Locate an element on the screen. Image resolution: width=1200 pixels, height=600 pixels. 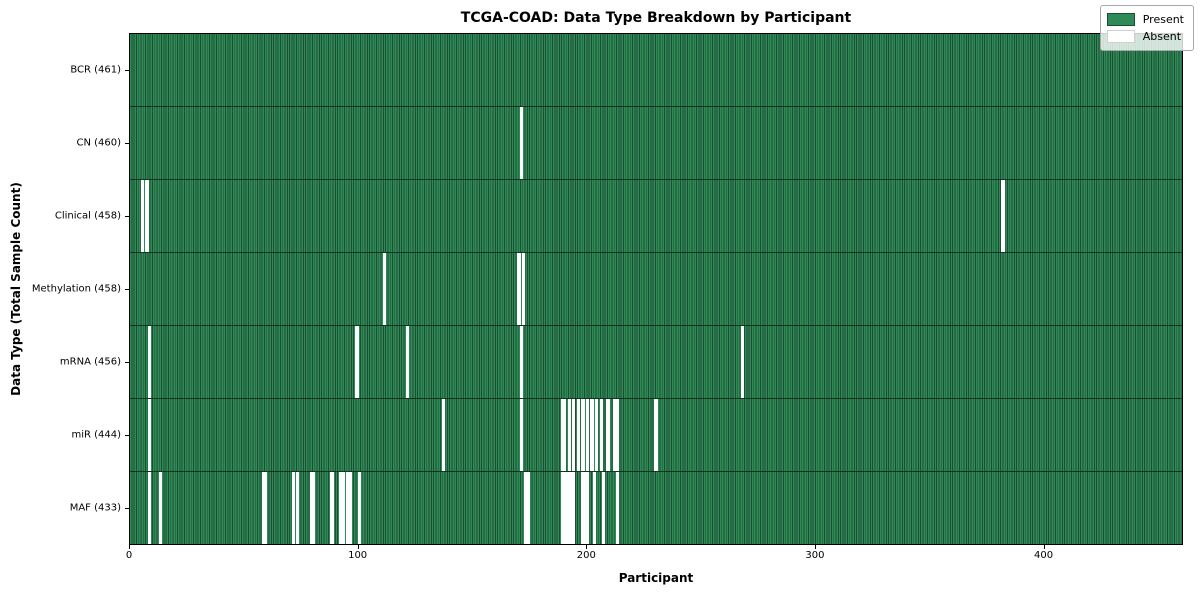
ytick-label-CN: CN (460) is located at coordinates (98, 143).